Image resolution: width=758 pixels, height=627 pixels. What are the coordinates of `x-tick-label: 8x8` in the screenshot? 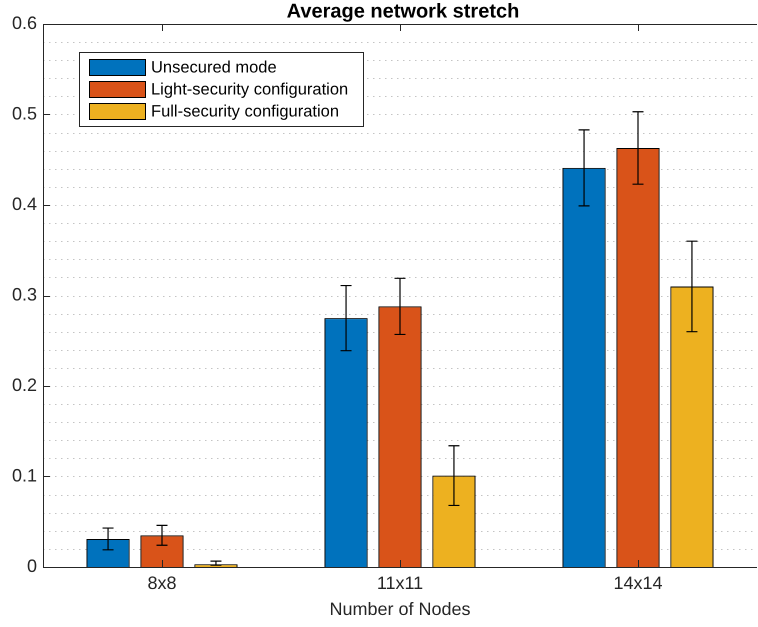 It's located at (162, 582).